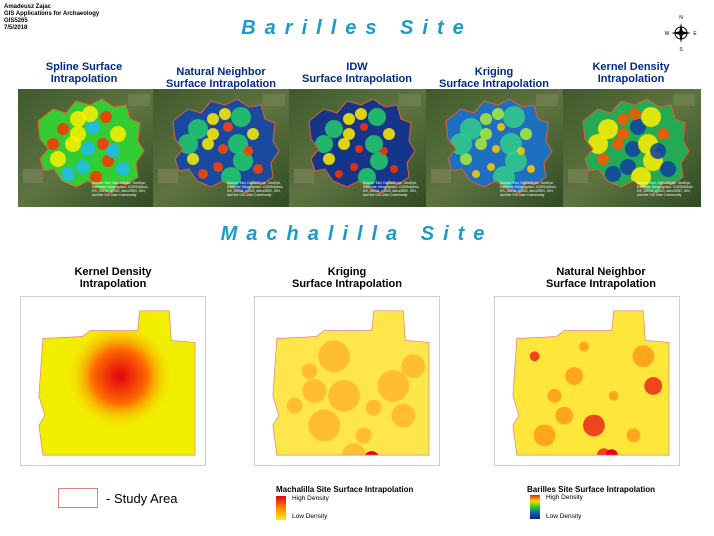  Describe the element at coordinates (667, 34) in the screenshot. I see `west-label: W` at that location.